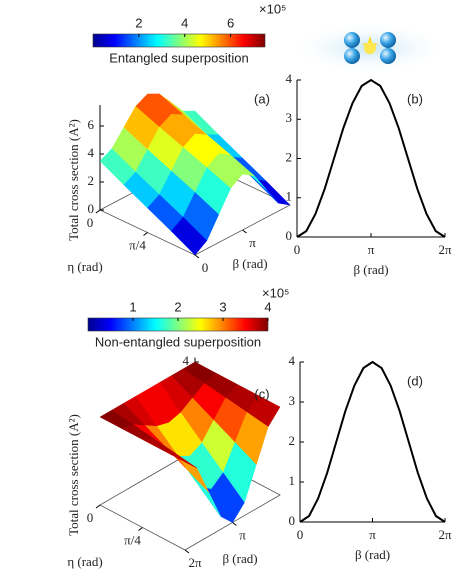 The image size is (474, 584). Describe the element at coordinates (178, 341) in the screenshot. I see `colorbar-label: Non-entangled superposition` at that location.